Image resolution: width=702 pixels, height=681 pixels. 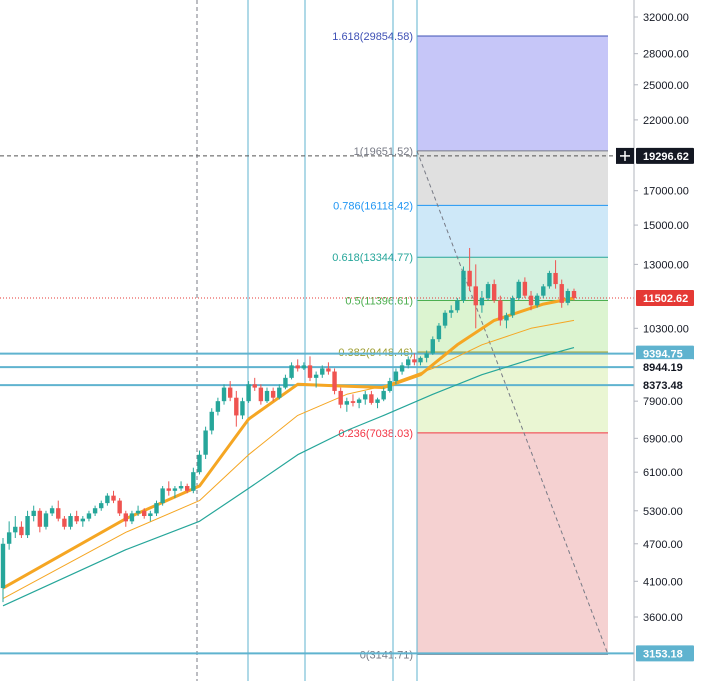 I want to click on price-tag: 19296.62, so click(x=665, y=155).